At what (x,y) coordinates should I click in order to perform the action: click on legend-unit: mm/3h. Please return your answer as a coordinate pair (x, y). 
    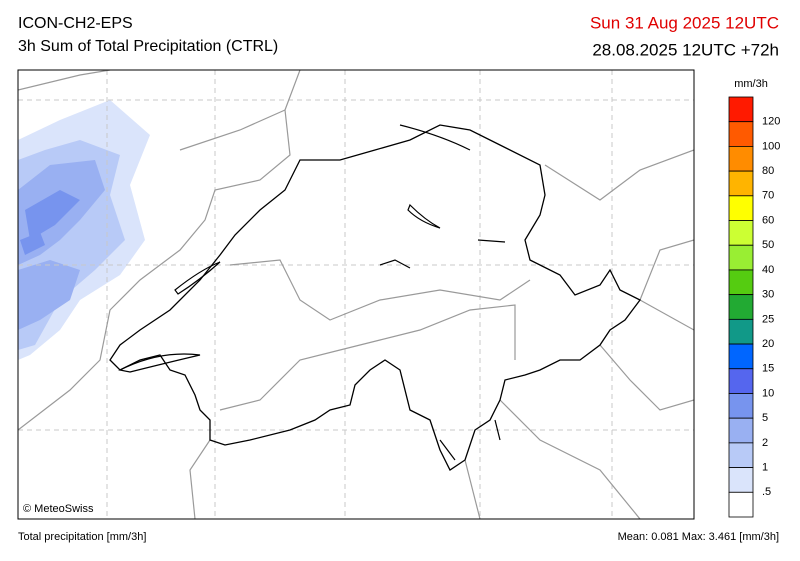
    Looking at the image, I should click on (751, 84).